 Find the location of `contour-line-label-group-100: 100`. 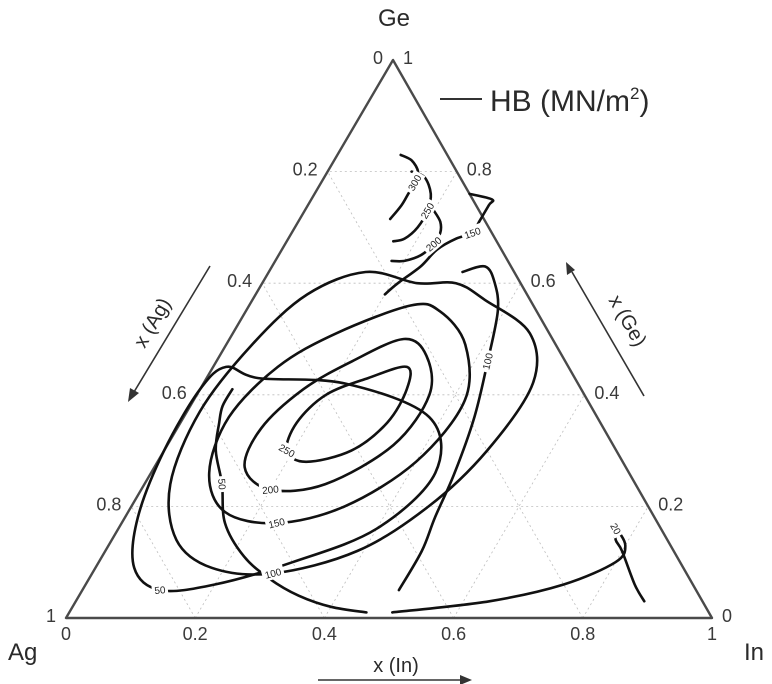

contour-line-label-group-100: 100 is located at coordinates (487, 361).